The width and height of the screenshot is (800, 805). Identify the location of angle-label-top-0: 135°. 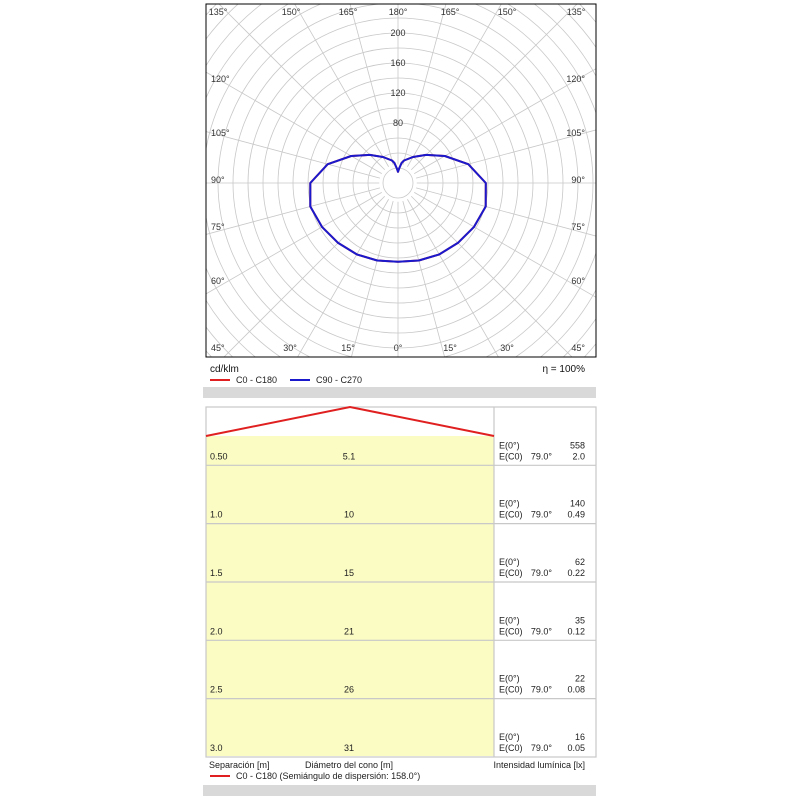
(218, 12).